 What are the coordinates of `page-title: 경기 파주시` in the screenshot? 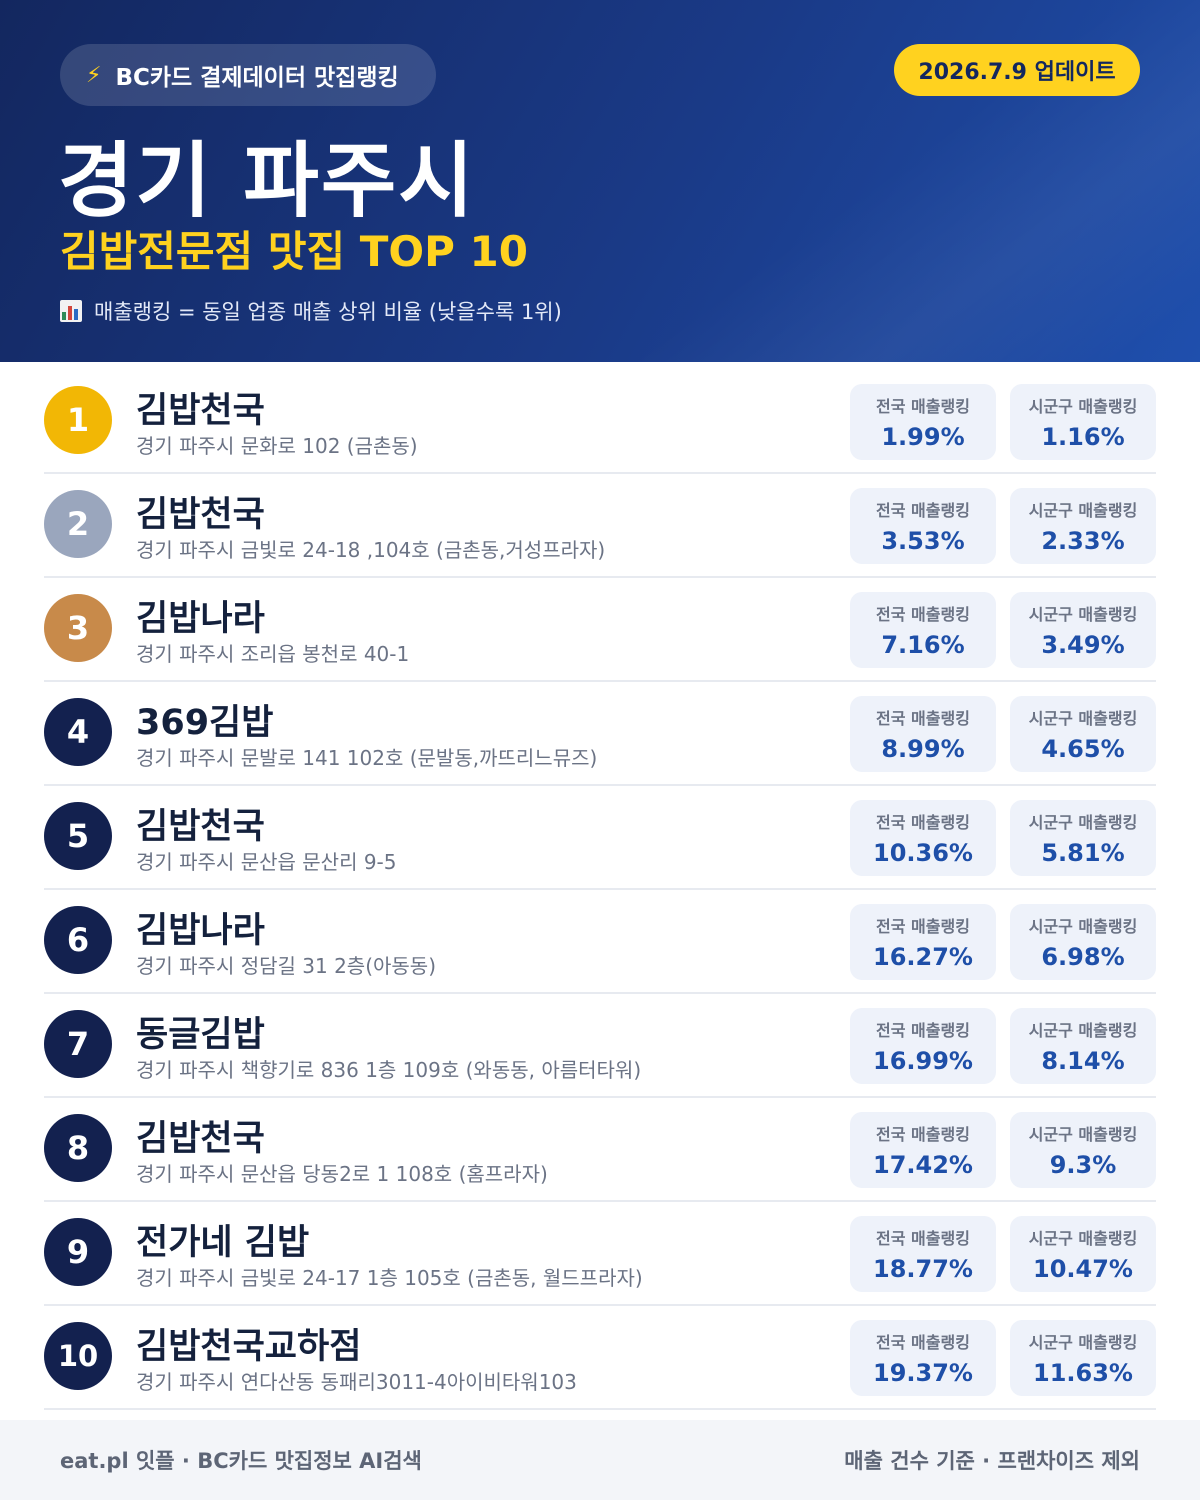 It's located at (267, 181).